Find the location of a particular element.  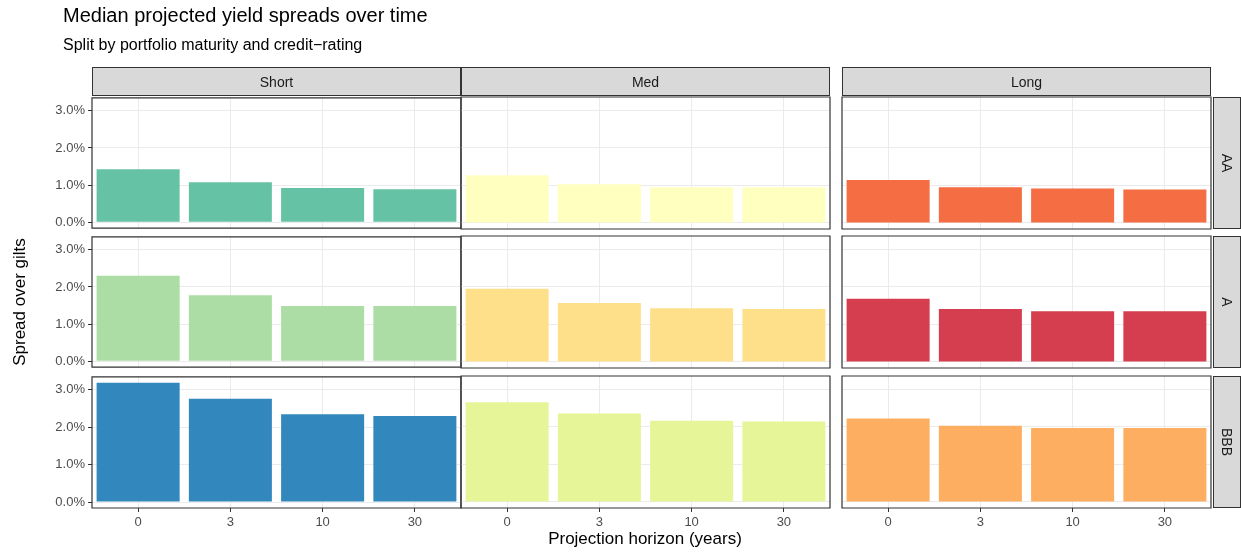

x-axis-title: Projection horizon (years) is located at coordinates (645, 539).